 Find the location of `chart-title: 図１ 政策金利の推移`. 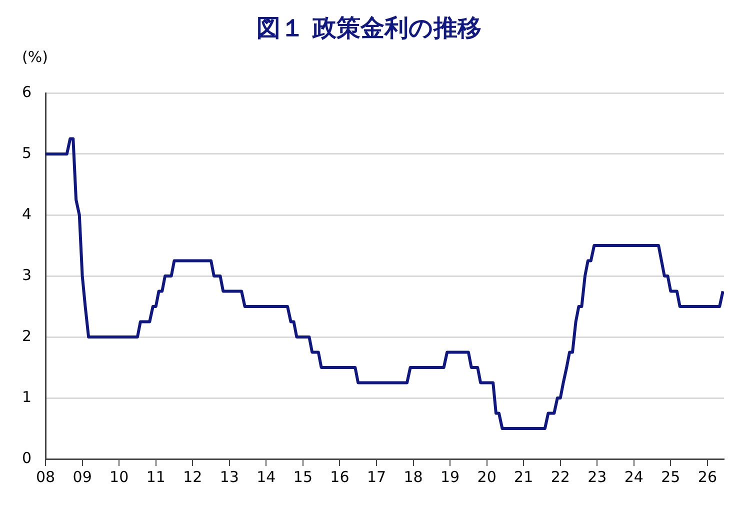

chart-title: 図１ 政策金利の推移 is located at coordinates (369, 28).